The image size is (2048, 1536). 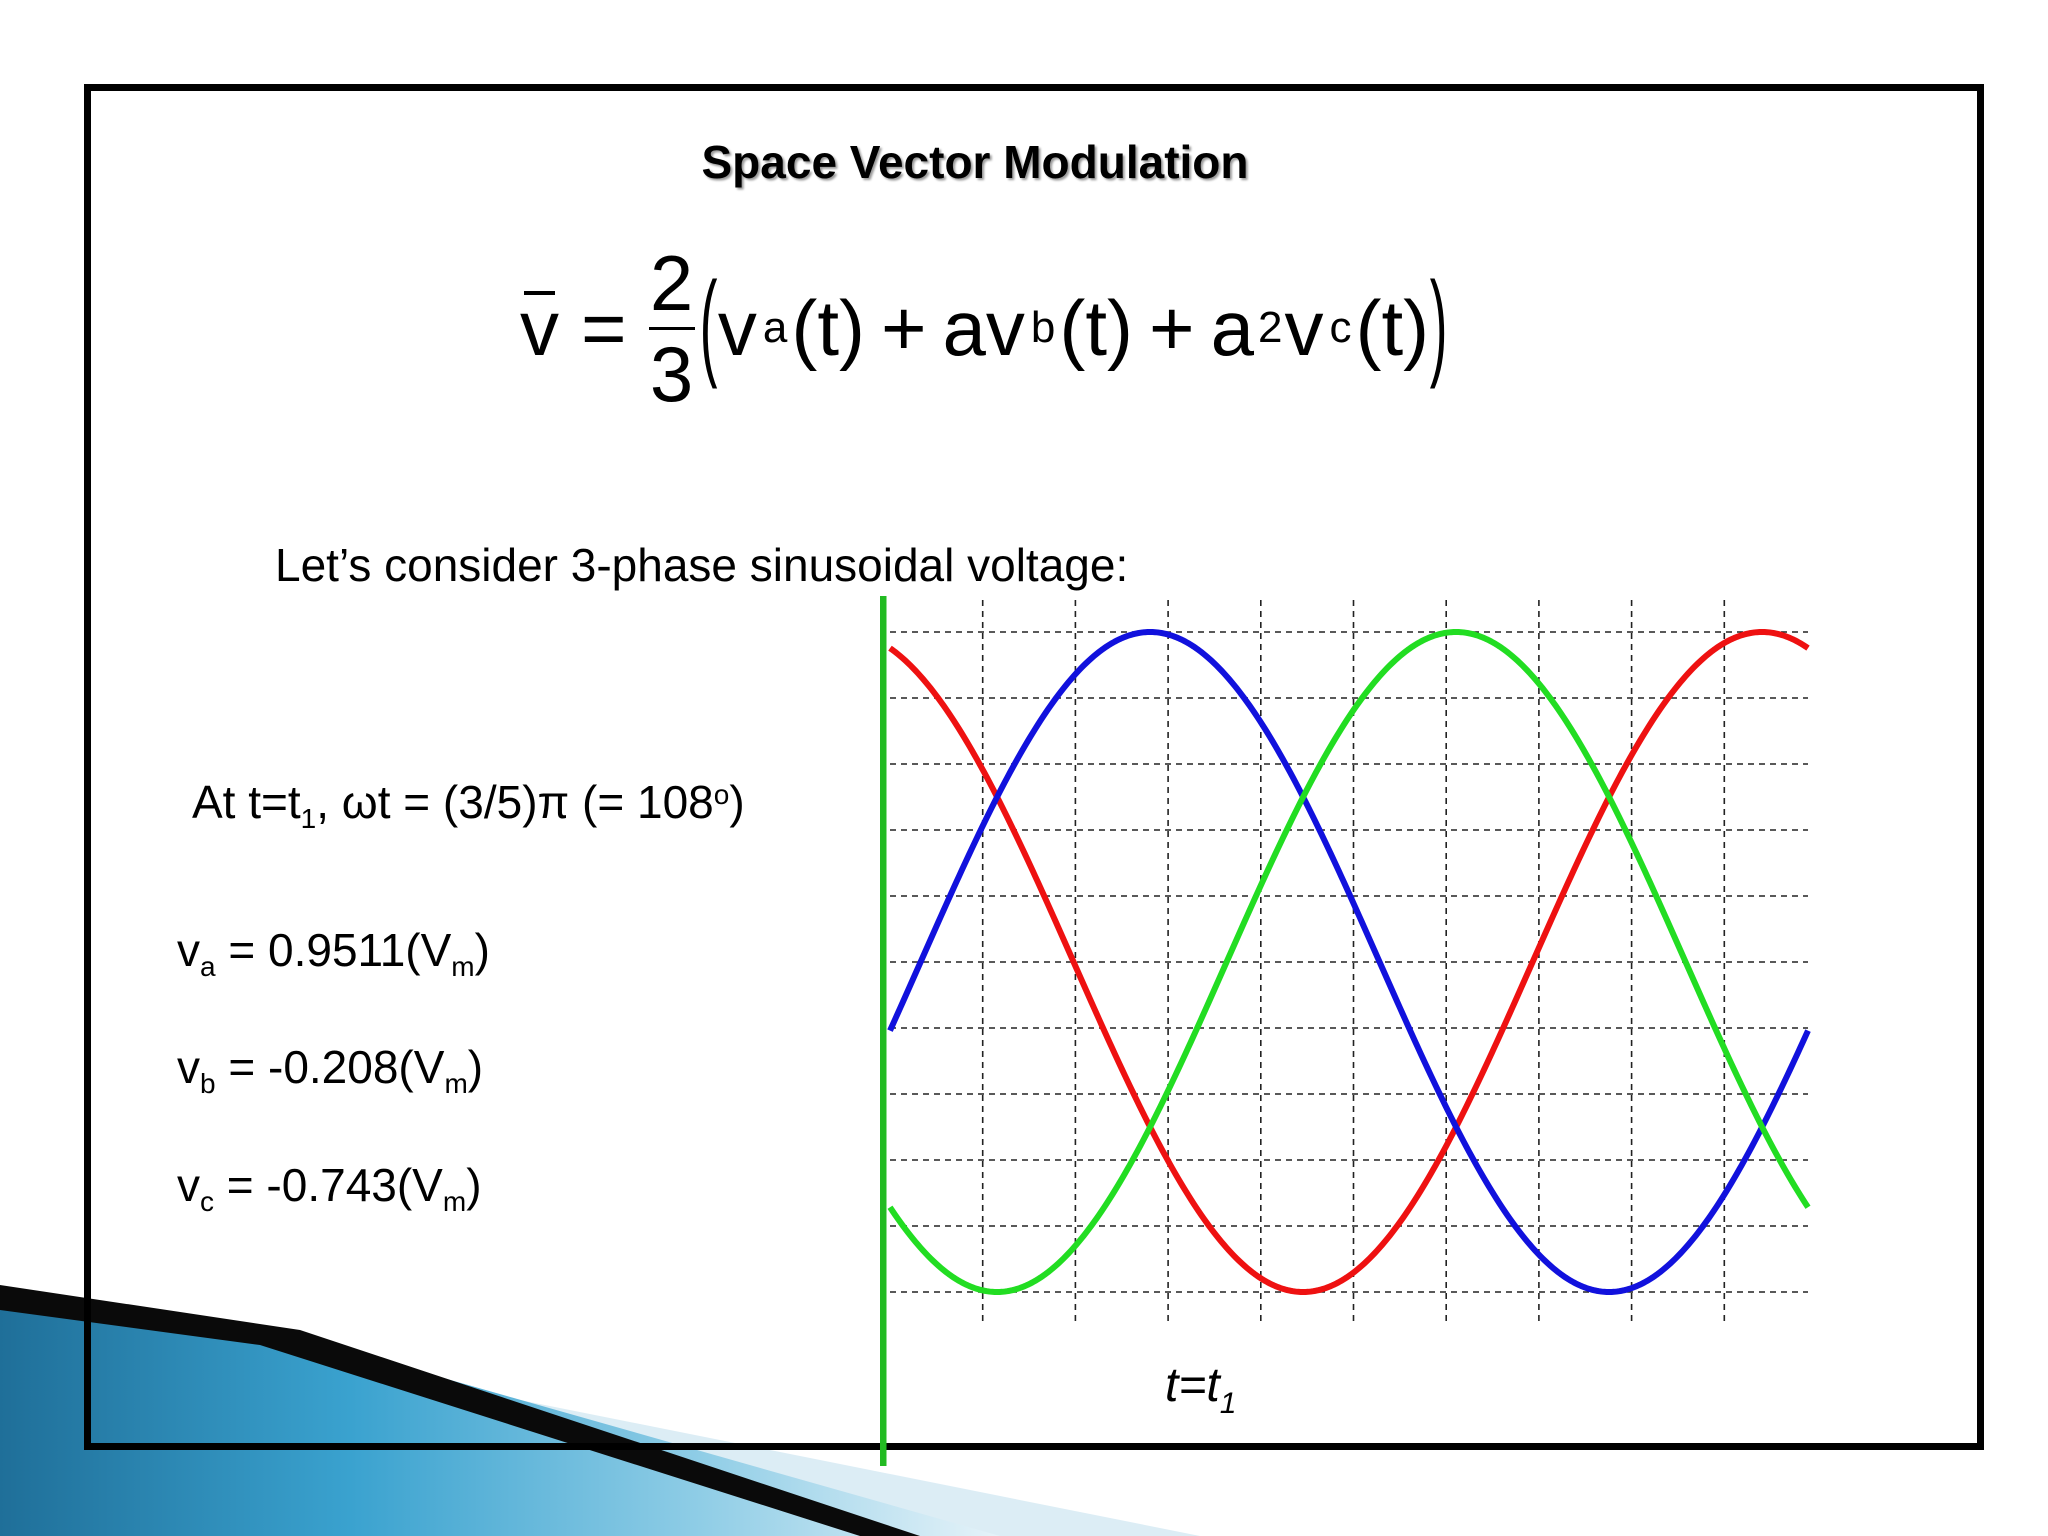 I want to click on vc-sub: c, so click(x=207, y=1201).